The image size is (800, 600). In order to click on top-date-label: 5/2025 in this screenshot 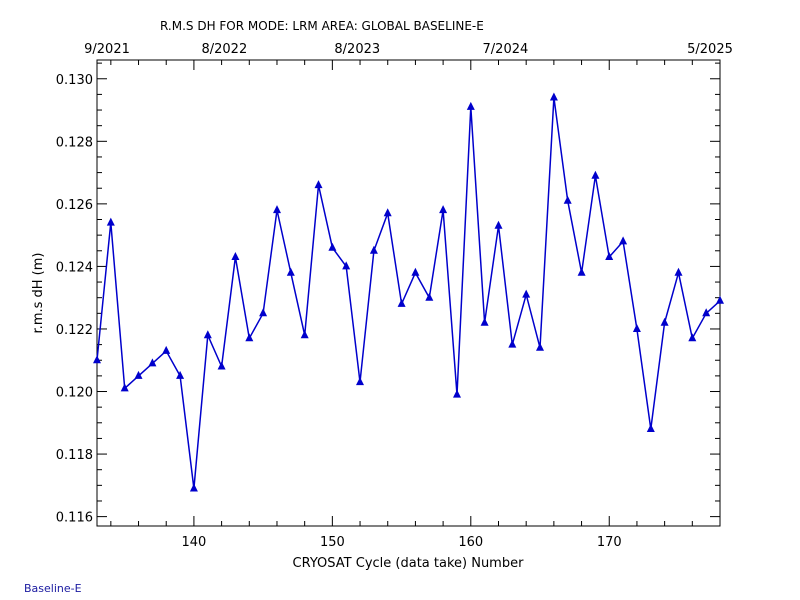, I will do `click(710, 49)`.